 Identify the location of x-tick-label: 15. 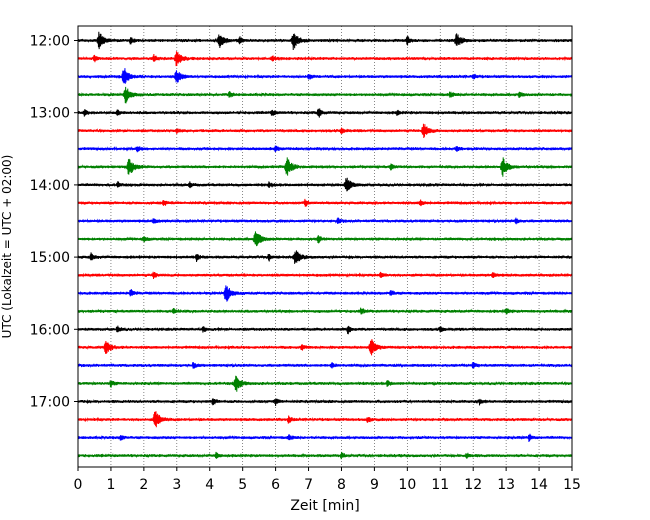
(572, 485).